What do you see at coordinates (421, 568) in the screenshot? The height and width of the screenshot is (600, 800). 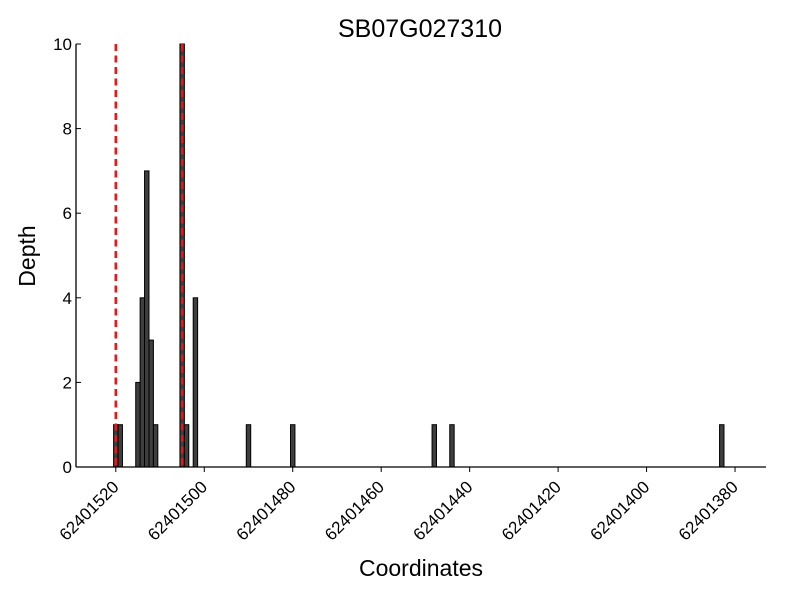 I see `x-axis-title: Coordinates` at bounding box center [421, 568].